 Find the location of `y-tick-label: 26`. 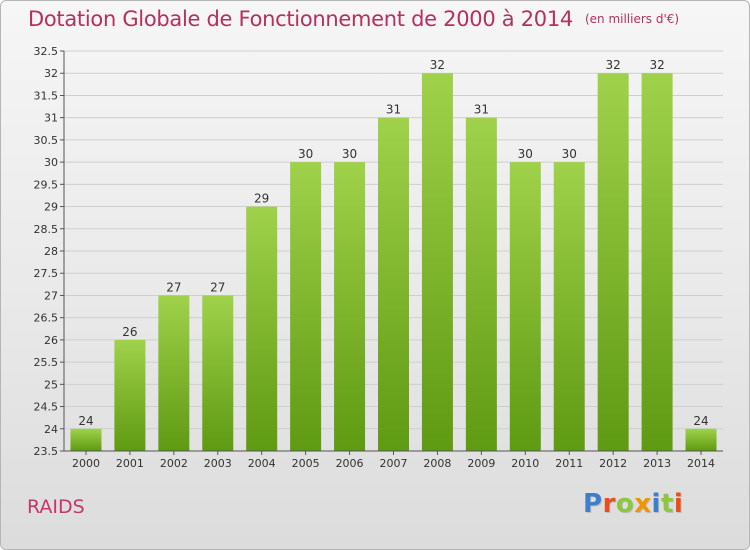

y-tick-label: 26 is located at coordinates (51, 340).